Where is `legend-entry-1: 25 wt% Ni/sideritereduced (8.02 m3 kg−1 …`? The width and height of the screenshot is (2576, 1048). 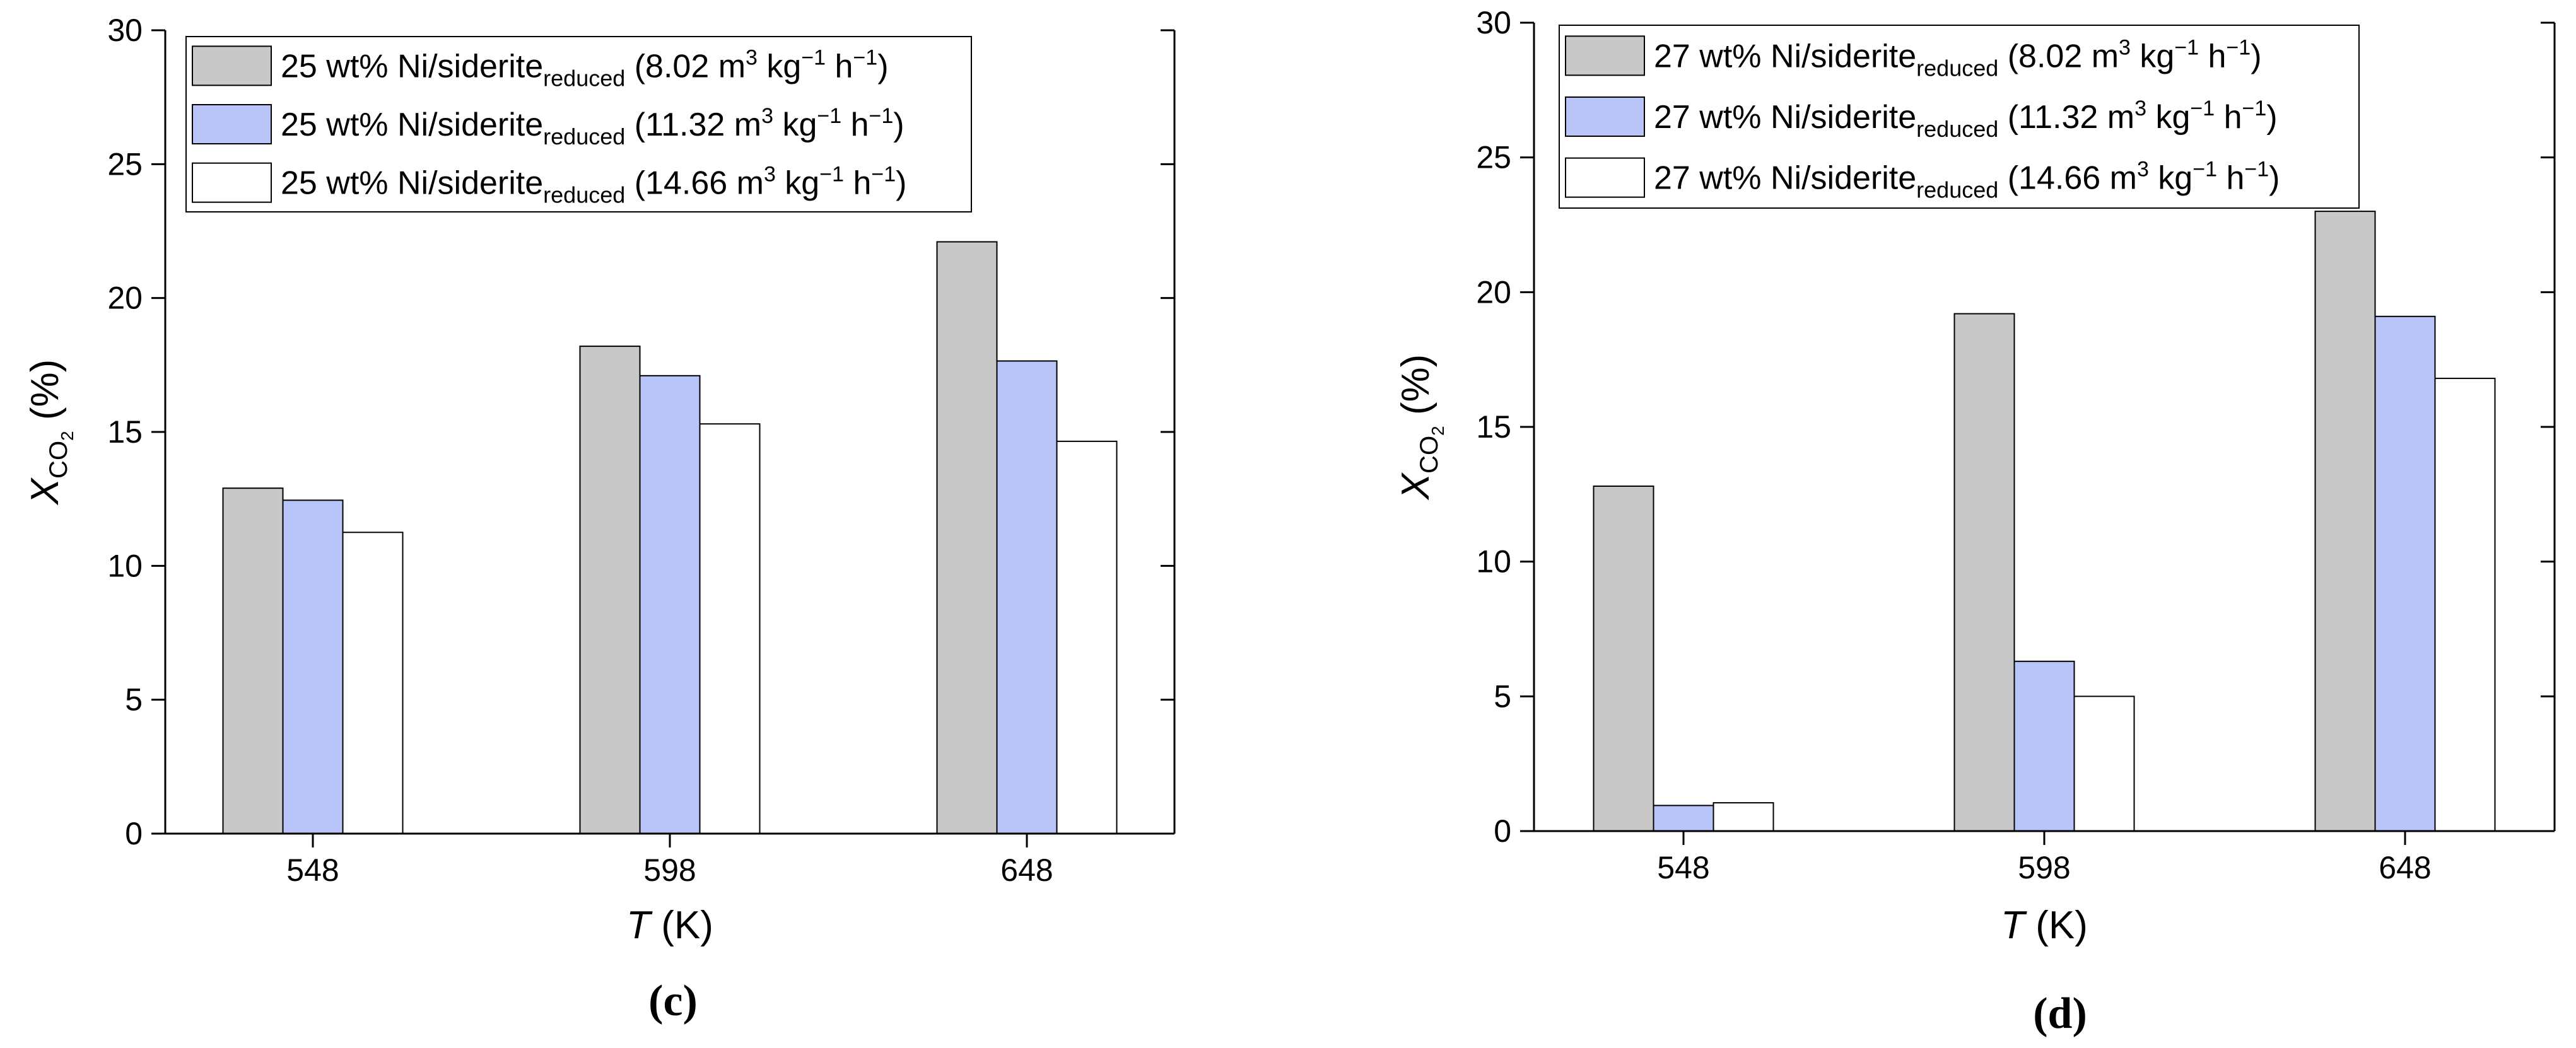
legend-entry-1: 25 wt% Ni/sideritereduced (8.02 m3 kg−1 … is located at coordinates (585, 68).